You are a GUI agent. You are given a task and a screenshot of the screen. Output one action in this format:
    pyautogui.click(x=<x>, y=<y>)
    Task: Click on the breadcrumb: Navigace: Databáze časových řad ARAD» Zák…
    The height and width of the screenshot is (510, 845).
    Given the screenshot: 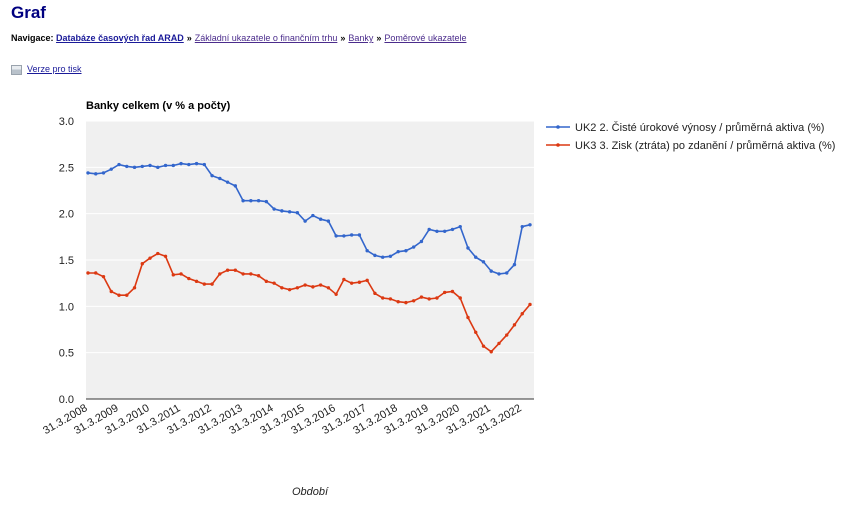 What is the action you would take?
    pyautogui.click(x=238, y=38)
    